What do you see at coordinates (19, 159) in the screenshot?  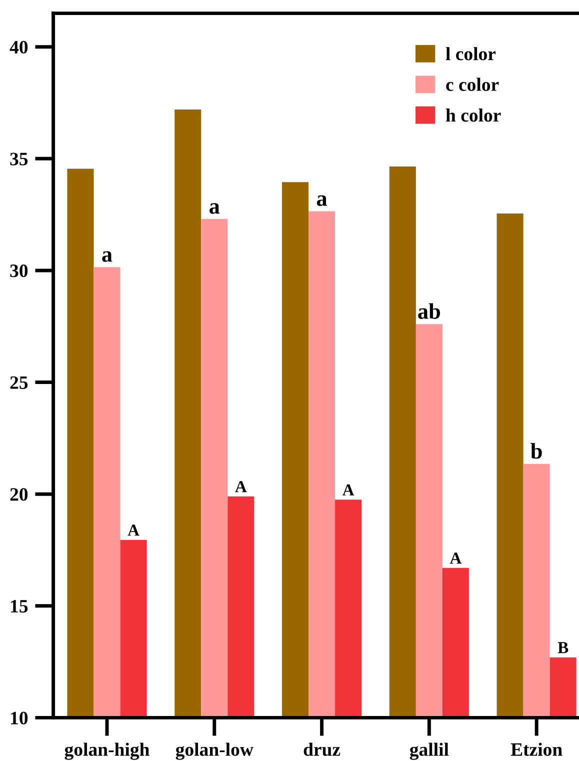 I see `y-tick-label: 35` at bounding box center [19, 159].